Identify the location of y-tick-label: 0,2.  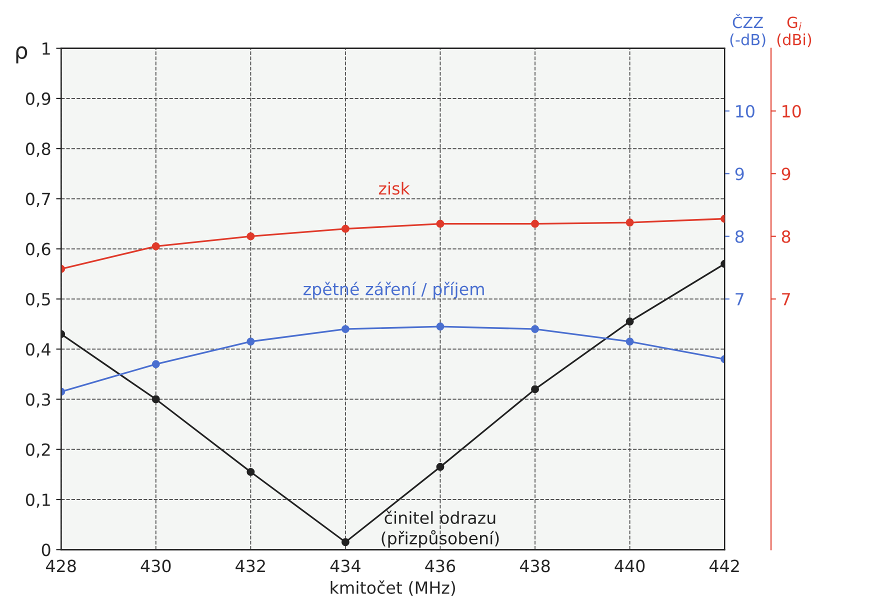
(38, 450).